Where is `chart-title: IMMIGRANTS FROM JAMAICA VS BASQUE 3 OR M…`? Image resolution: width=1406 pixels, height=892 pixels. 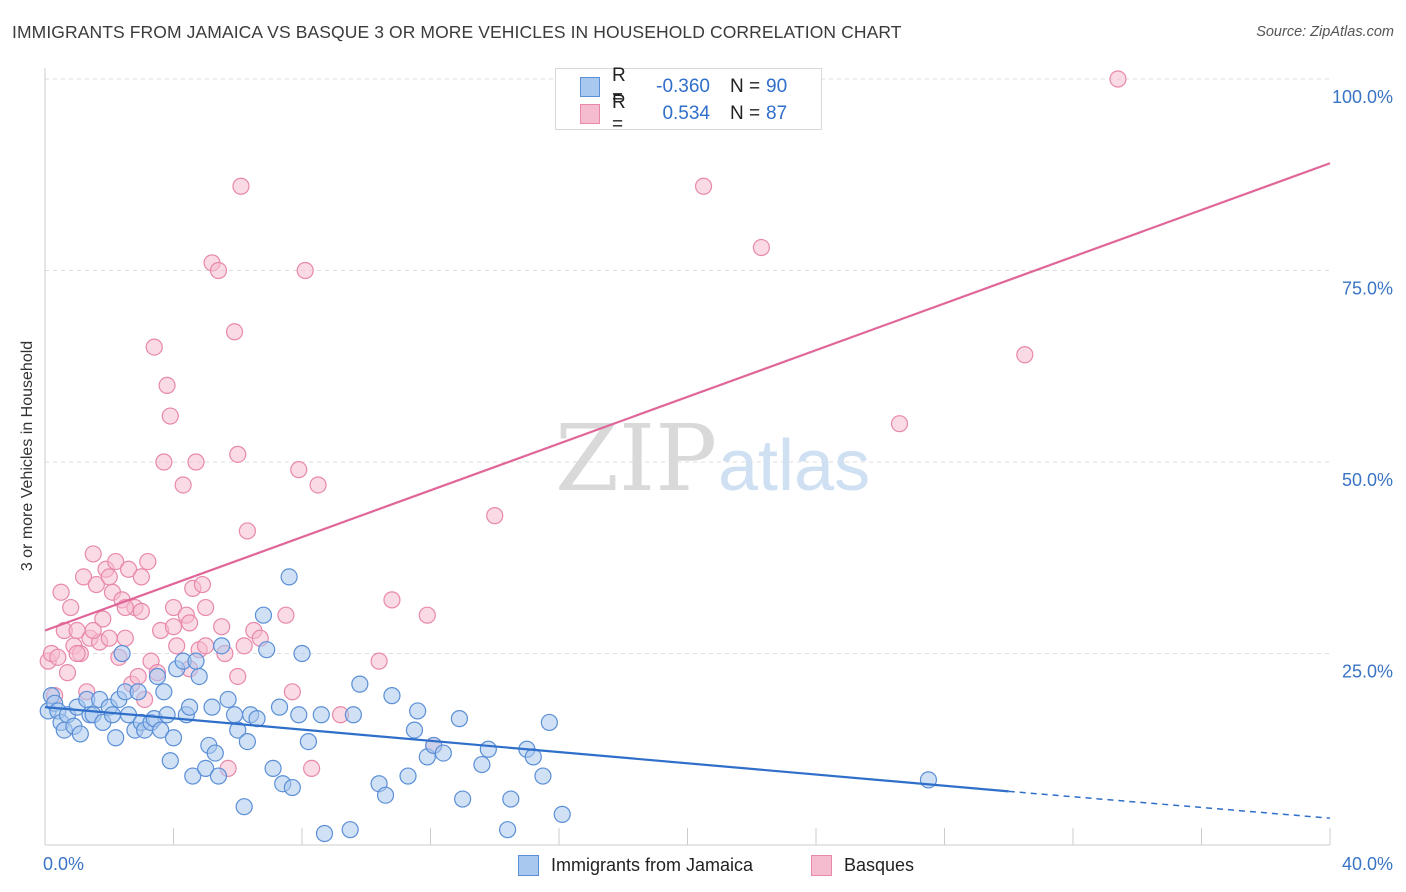 chart-title: IMMIGRANTS FROM JAMAICA VS BASQUE 3 OR M… is located at coordinates (457, 32).